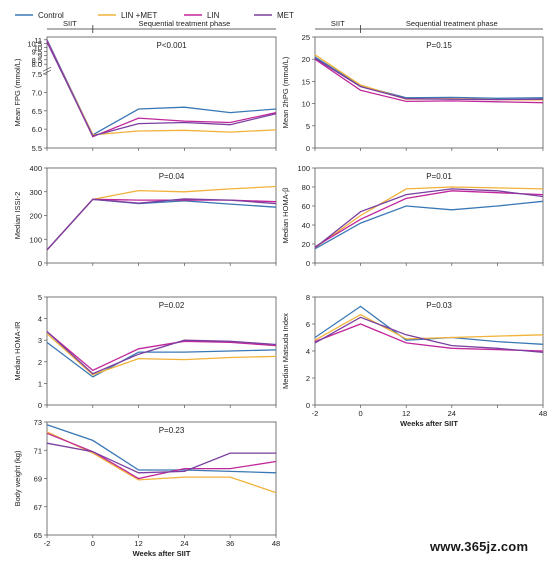 The image size is (554, 562). What do you see at coordinates (308, 263) in the screenshot?
I see `y-tick-label-3-0: 0` at bounding box center [308, 263].